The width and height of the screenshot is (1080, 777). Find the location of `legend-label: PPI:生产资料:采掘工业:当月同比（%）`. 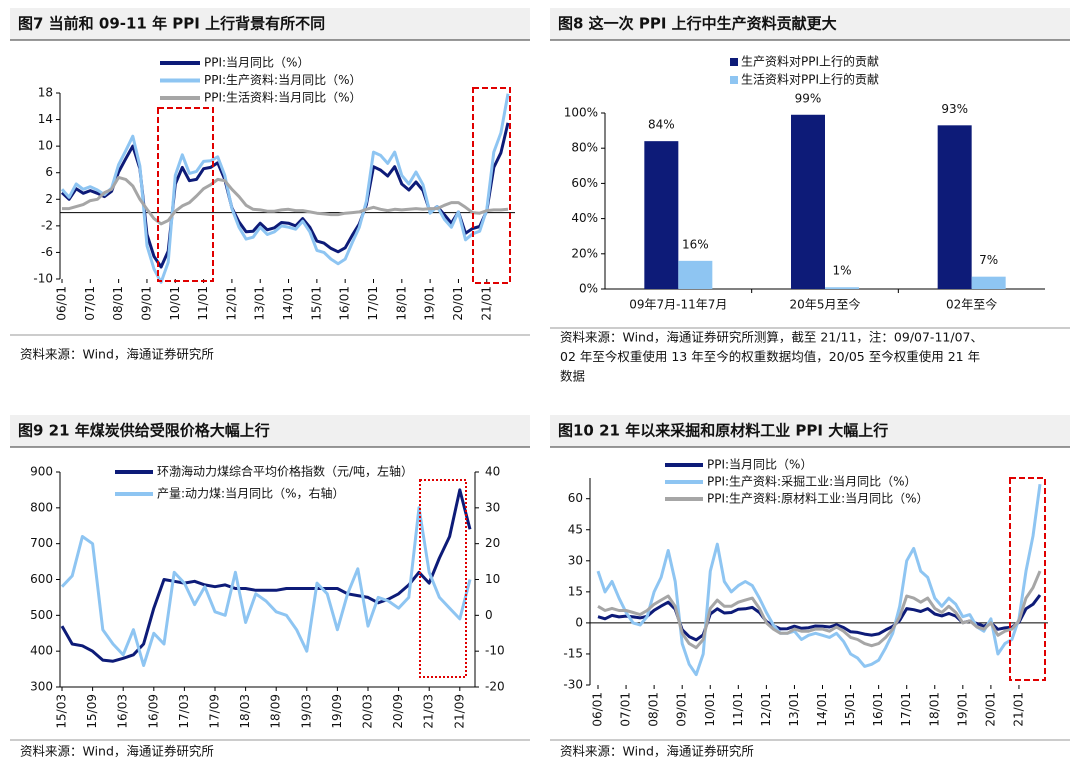

legend-label: PPI:生产资料:采掘工业:当月同比（%） is located at coordinates (812, 481).